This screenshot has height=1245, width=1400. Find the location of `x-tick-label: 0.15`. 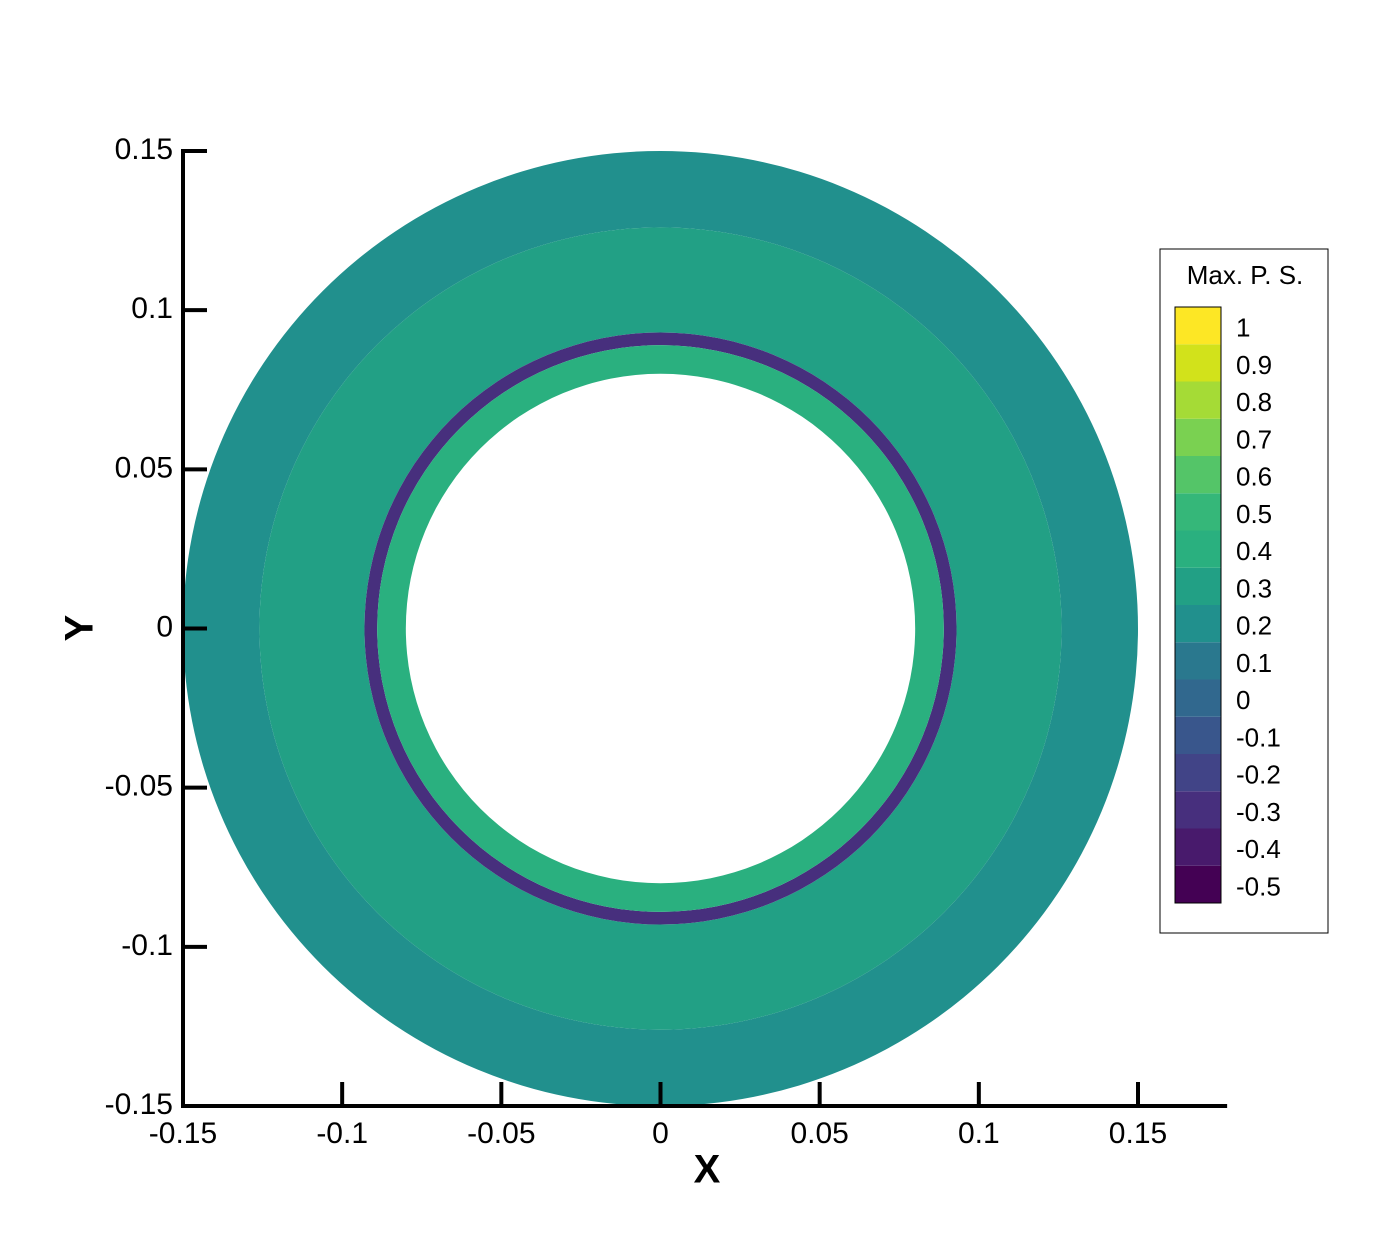

x-tick-label: 0.15 is located at coordinates (1138, 1133).